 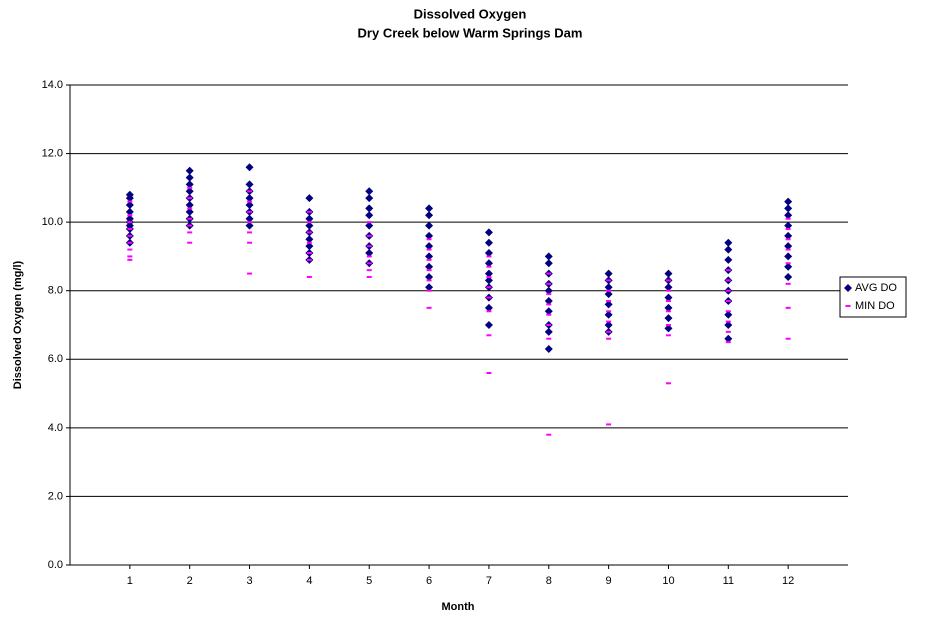 What do you see at coordinates (873, 297) in the screenshot?
I see `legend-box` at bounding box center [873, 297].